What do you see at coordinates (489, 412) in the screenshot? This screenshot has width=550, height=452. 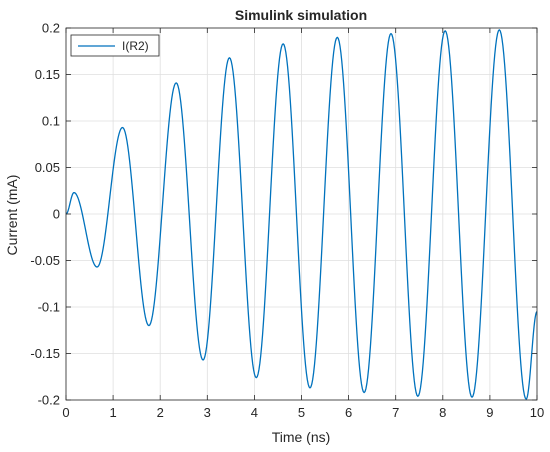 I see `x-tick-label: 9` at bounding box center [489, 412].